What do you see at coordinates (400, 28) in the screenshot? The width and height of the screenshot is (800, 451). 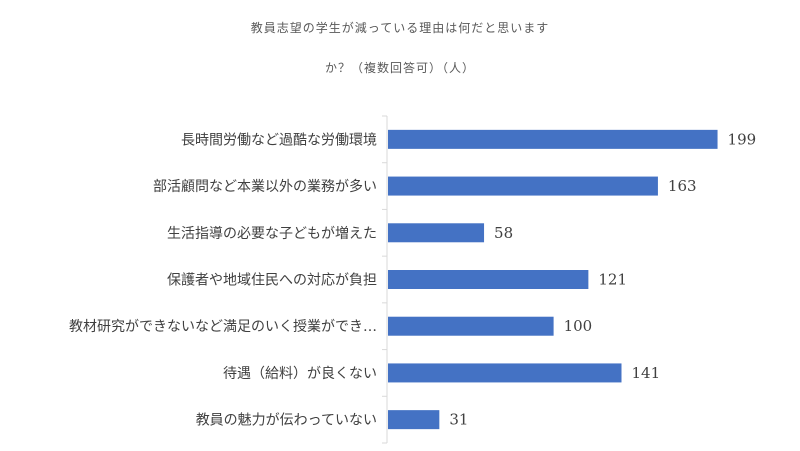 I see `chart-title-line-1: 教員志望の学生が減っている理由は何だと思います` at bounding box center [400, 28].